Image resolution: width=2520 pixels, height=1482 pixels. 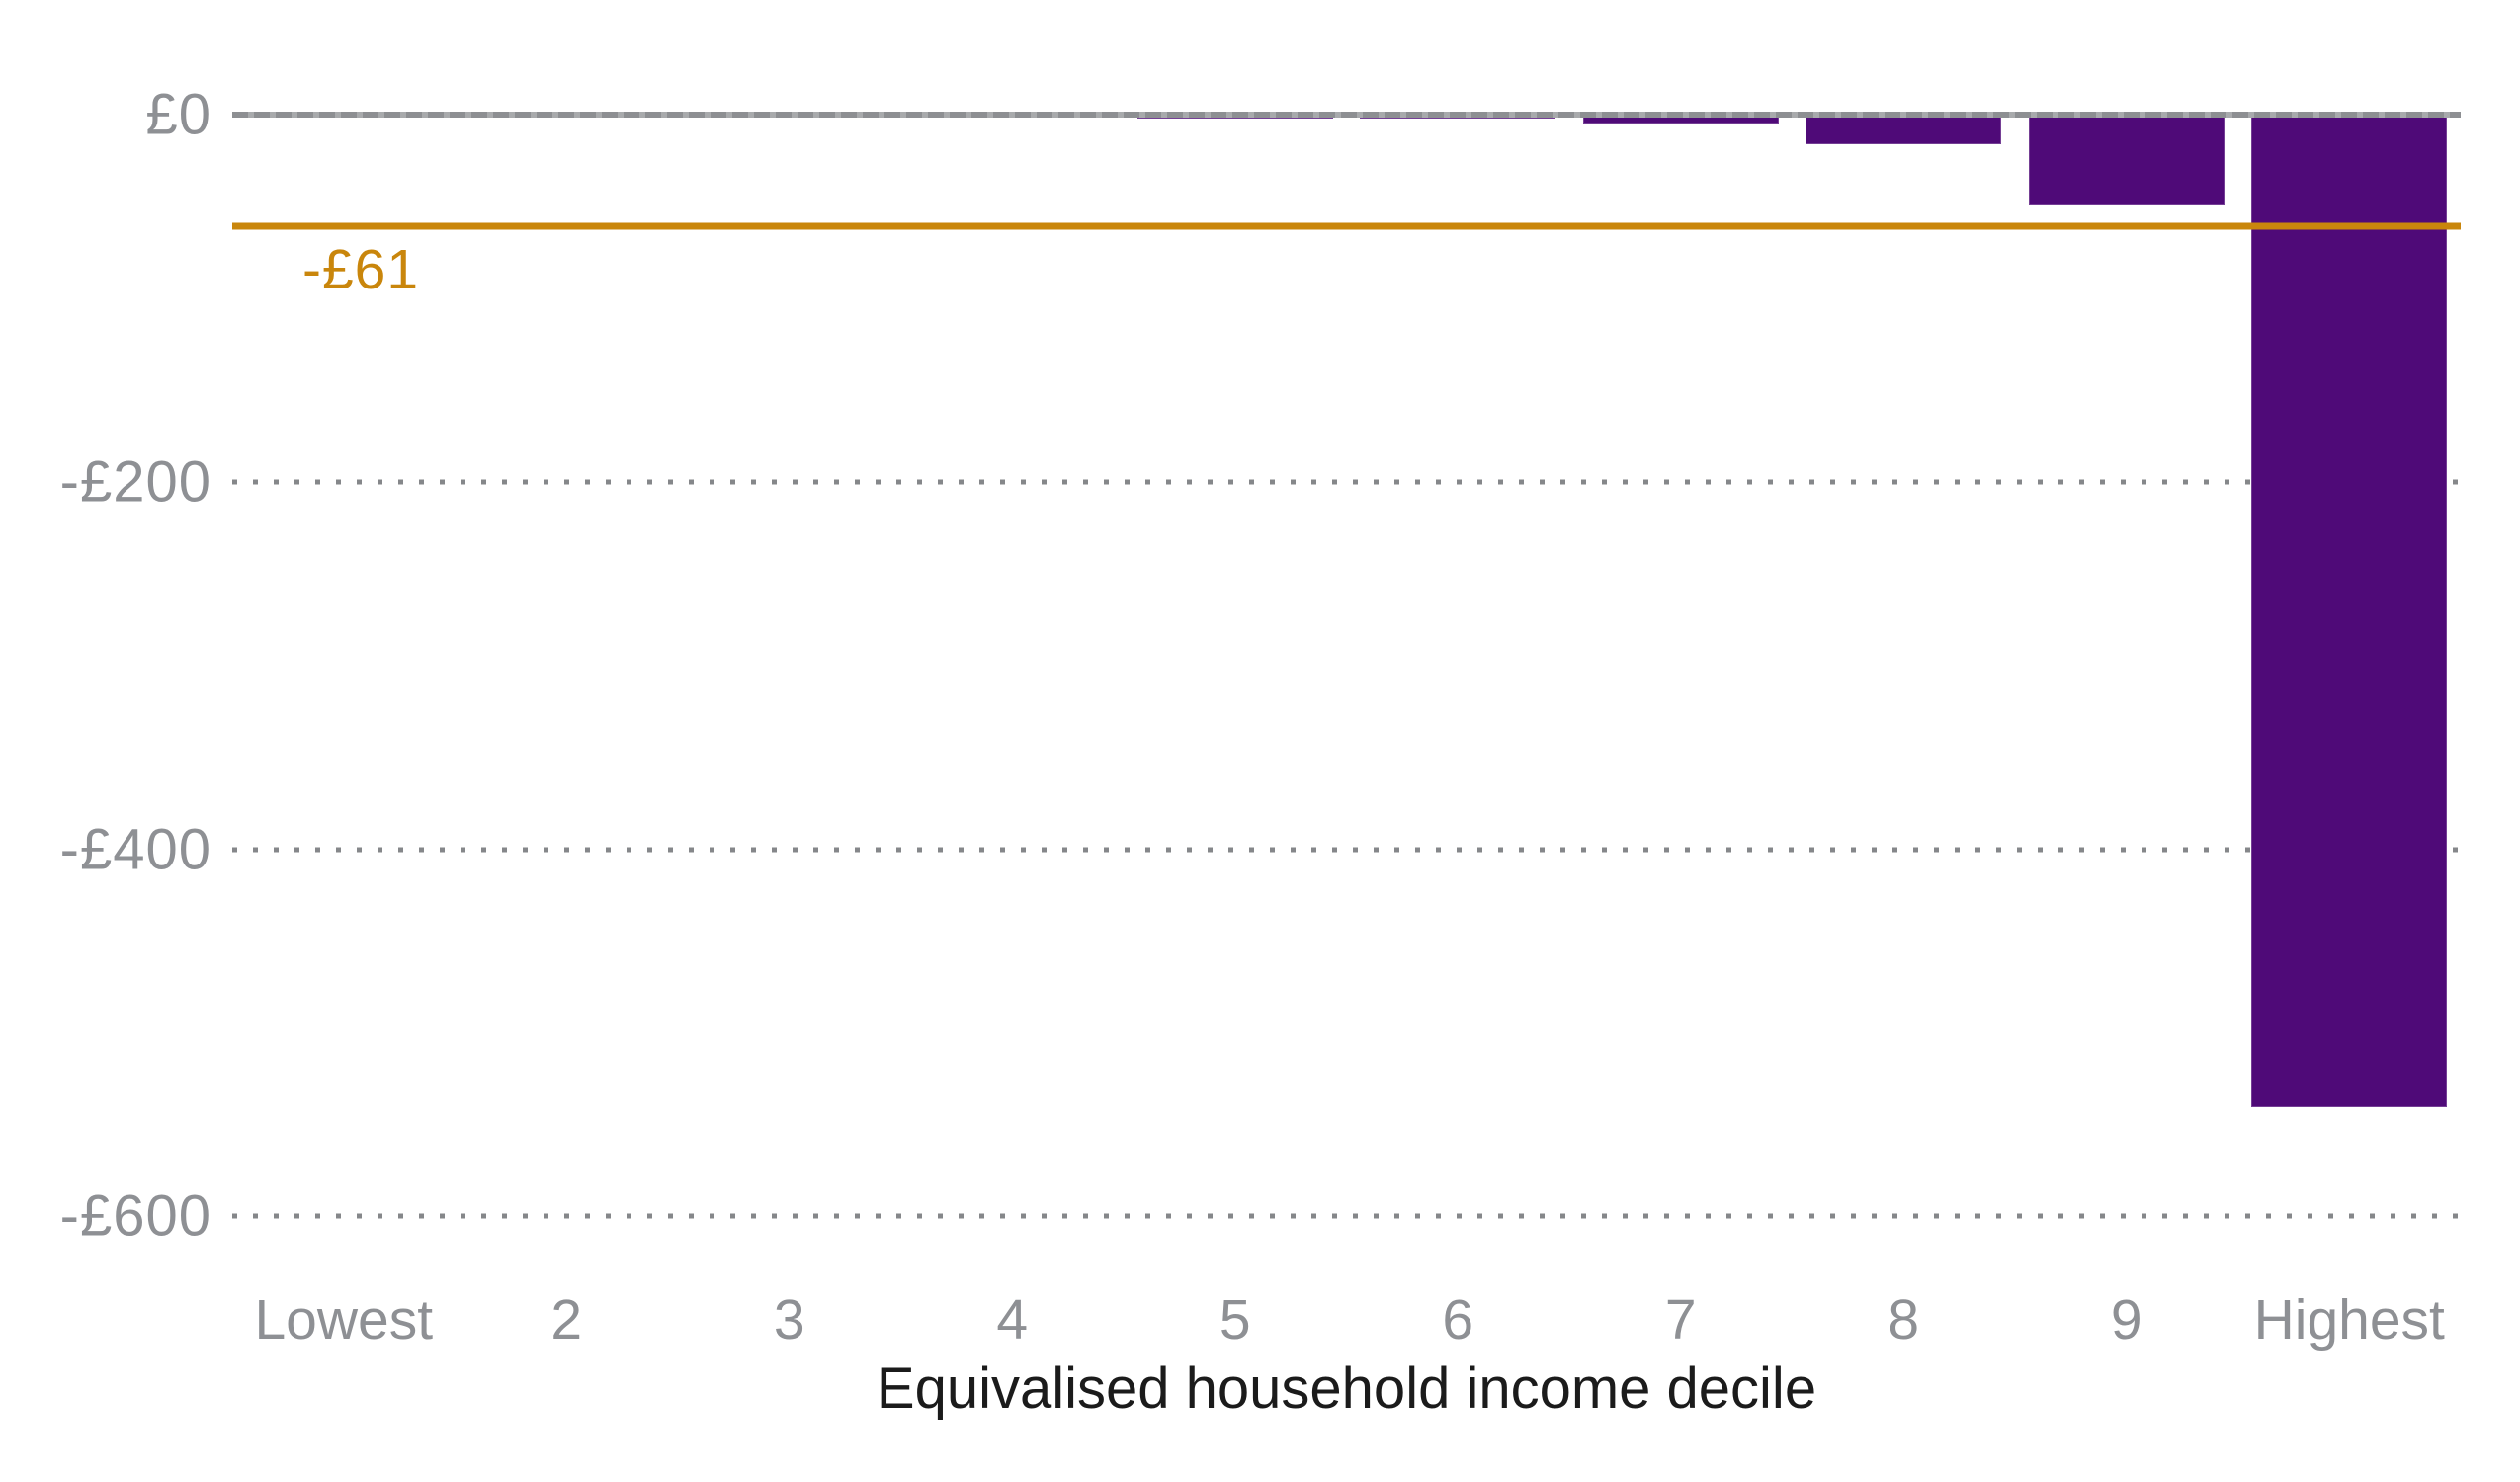 I want to click on y-axis-tick-label: -£400, so click(x=135, y=849).